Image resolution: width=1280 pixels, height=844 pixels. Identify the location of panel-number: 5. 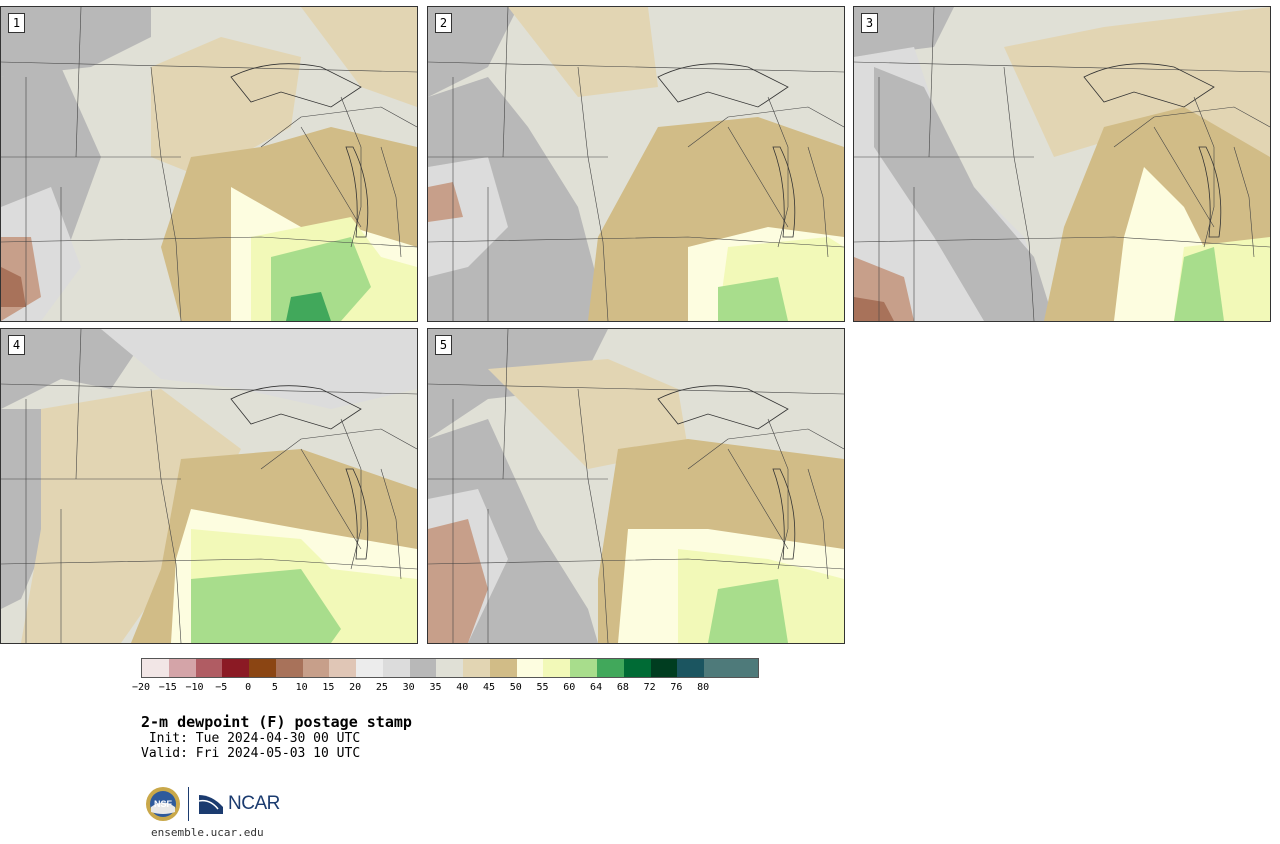
(443, 345).